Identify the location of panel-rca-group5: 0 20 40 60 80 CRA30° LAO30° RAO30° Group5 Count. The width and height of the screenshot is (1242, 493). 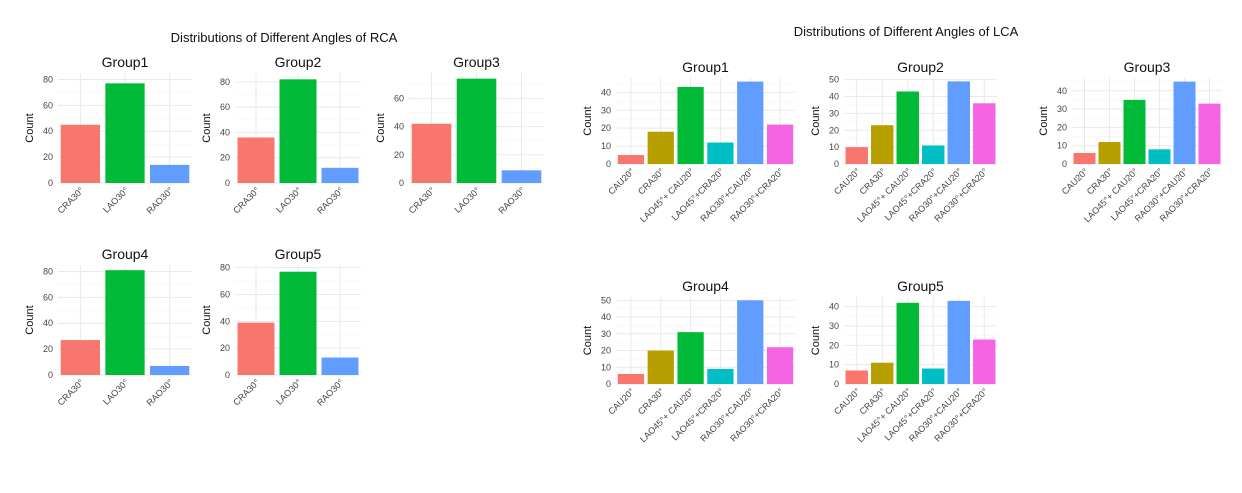
(281, 327).